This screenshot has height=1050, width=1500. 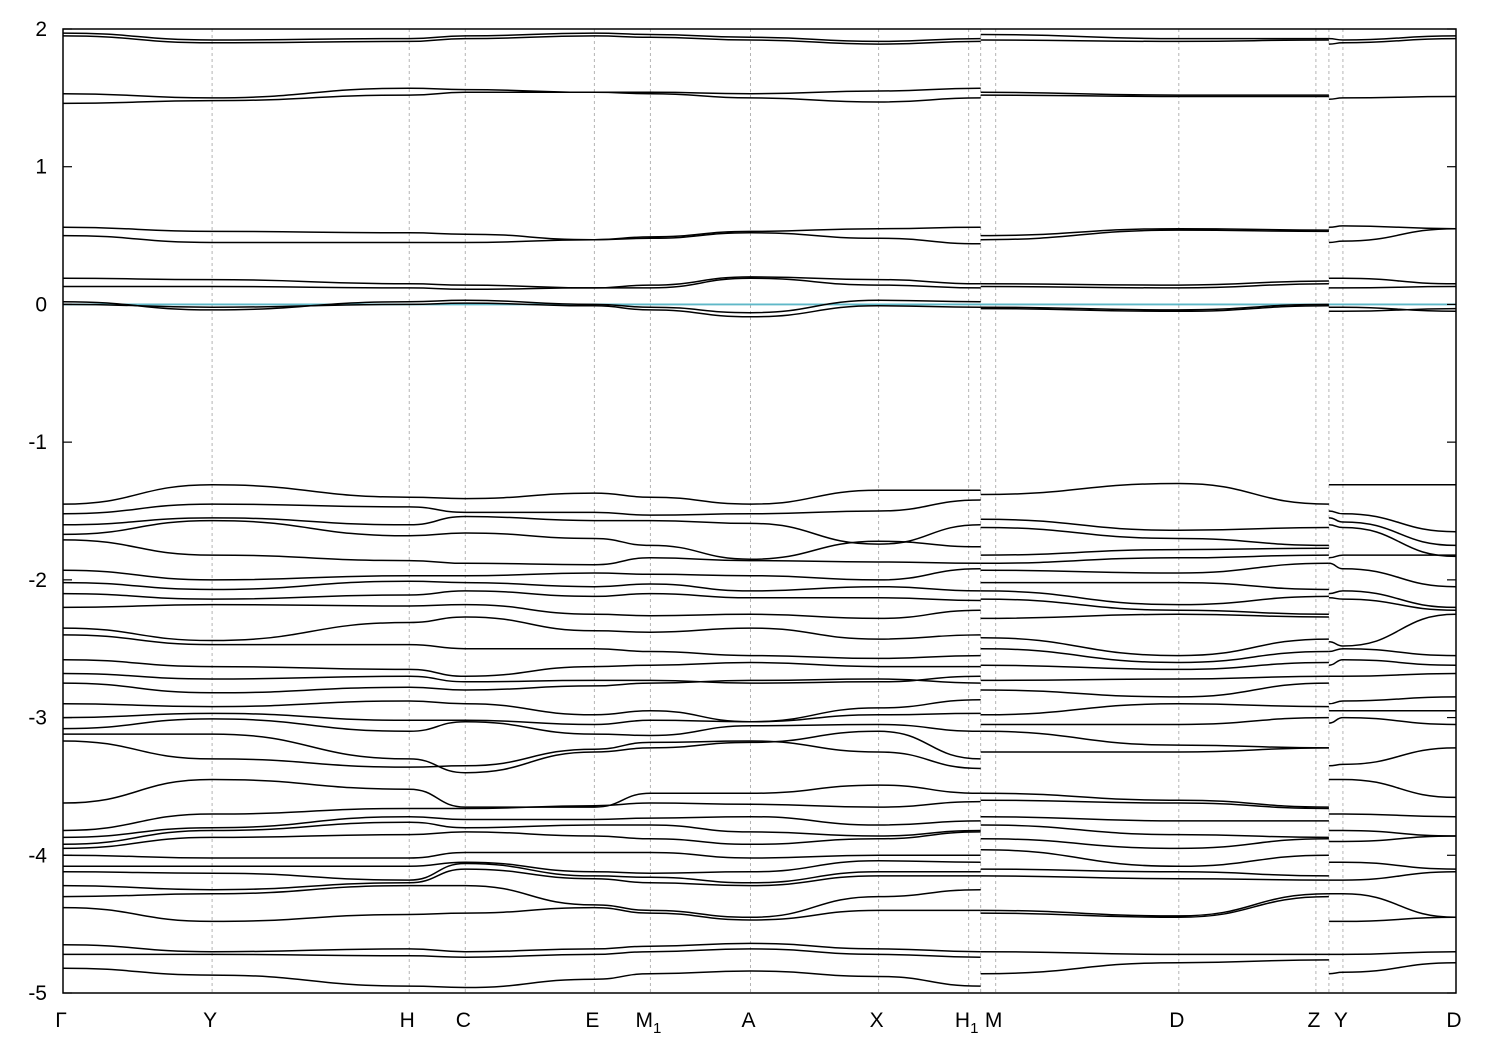 I want to click on kpoint-label: C, so click(x=463, y=1020).